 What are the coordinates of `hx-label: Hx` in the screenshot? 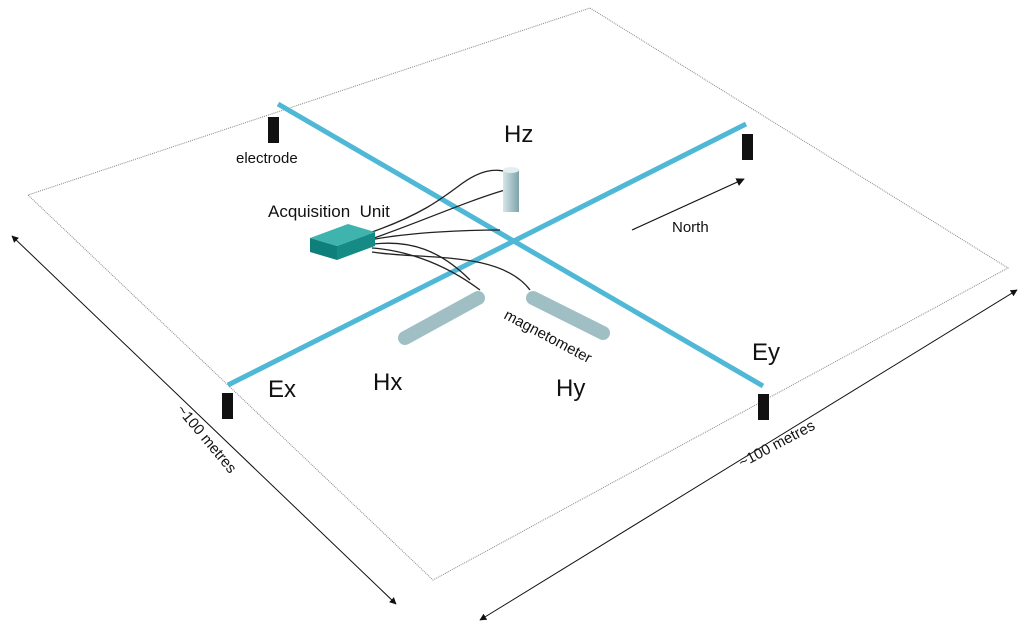 It's located at (387, 382).